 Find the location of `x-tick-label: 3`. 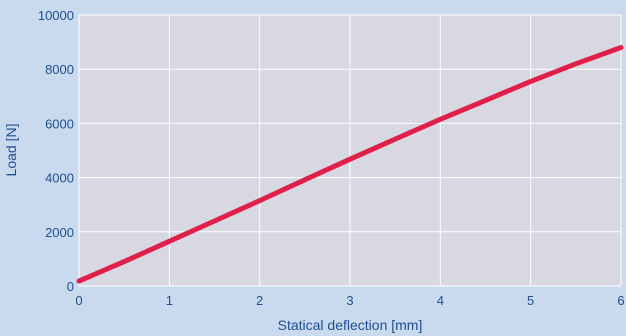

x-tick-label: 3 is located at coordinates (349, 300).